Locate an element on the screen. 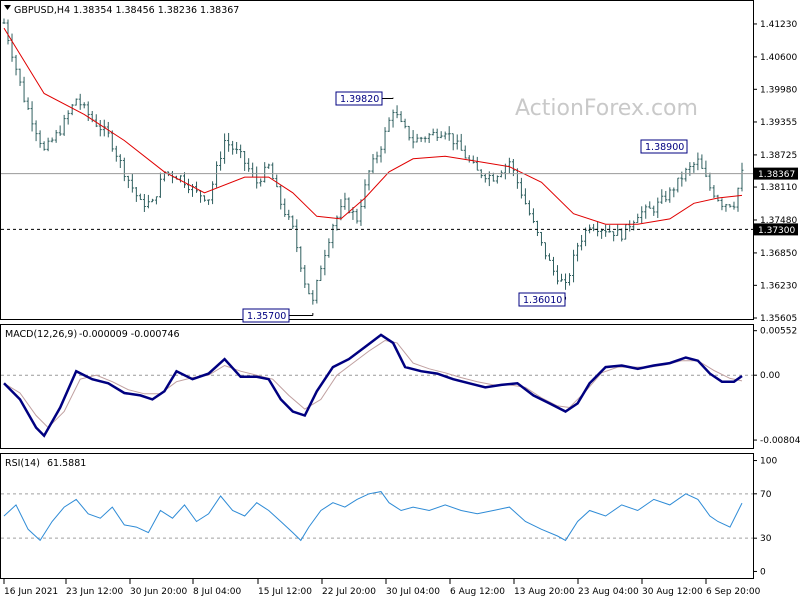 The image size is (800, 600). rsi-tick-label: 30 is located at coordinates (766, 539).